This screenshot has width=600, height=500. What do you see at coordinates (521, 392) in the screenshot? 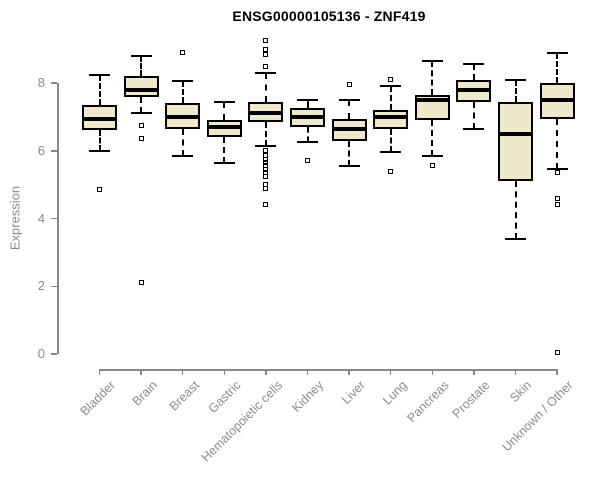
I see `x-category-label: Skin` at bounding box center [521, 392].